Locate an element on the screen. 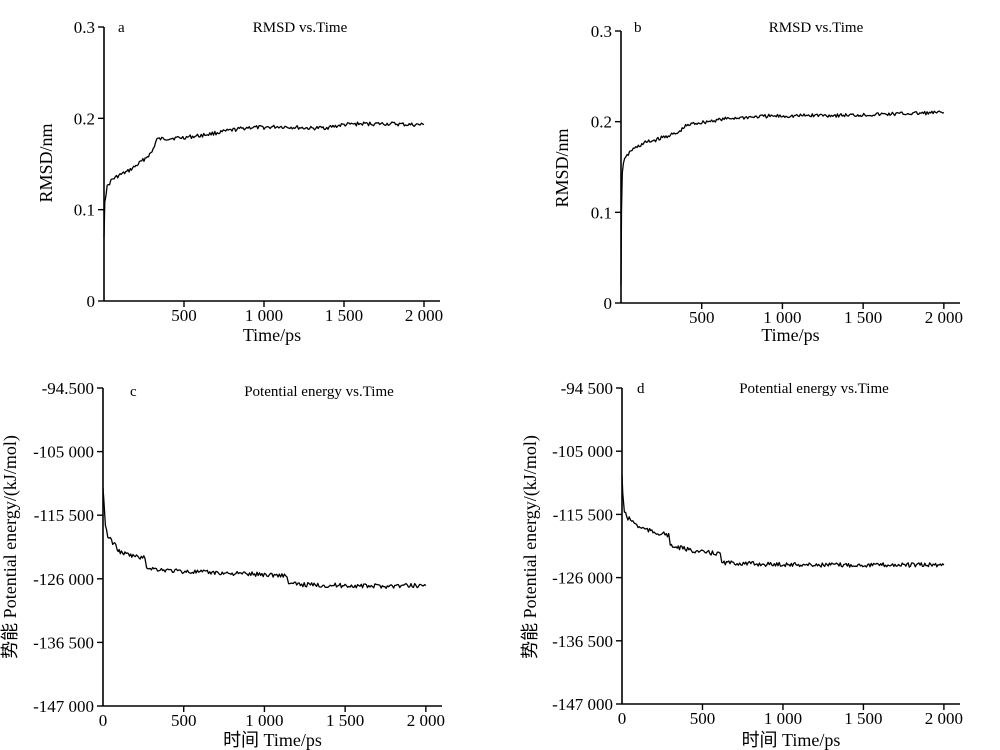 The height and width of the screenshot is (750, 1000). panel-letter: a is located at coordinates (121, 28).